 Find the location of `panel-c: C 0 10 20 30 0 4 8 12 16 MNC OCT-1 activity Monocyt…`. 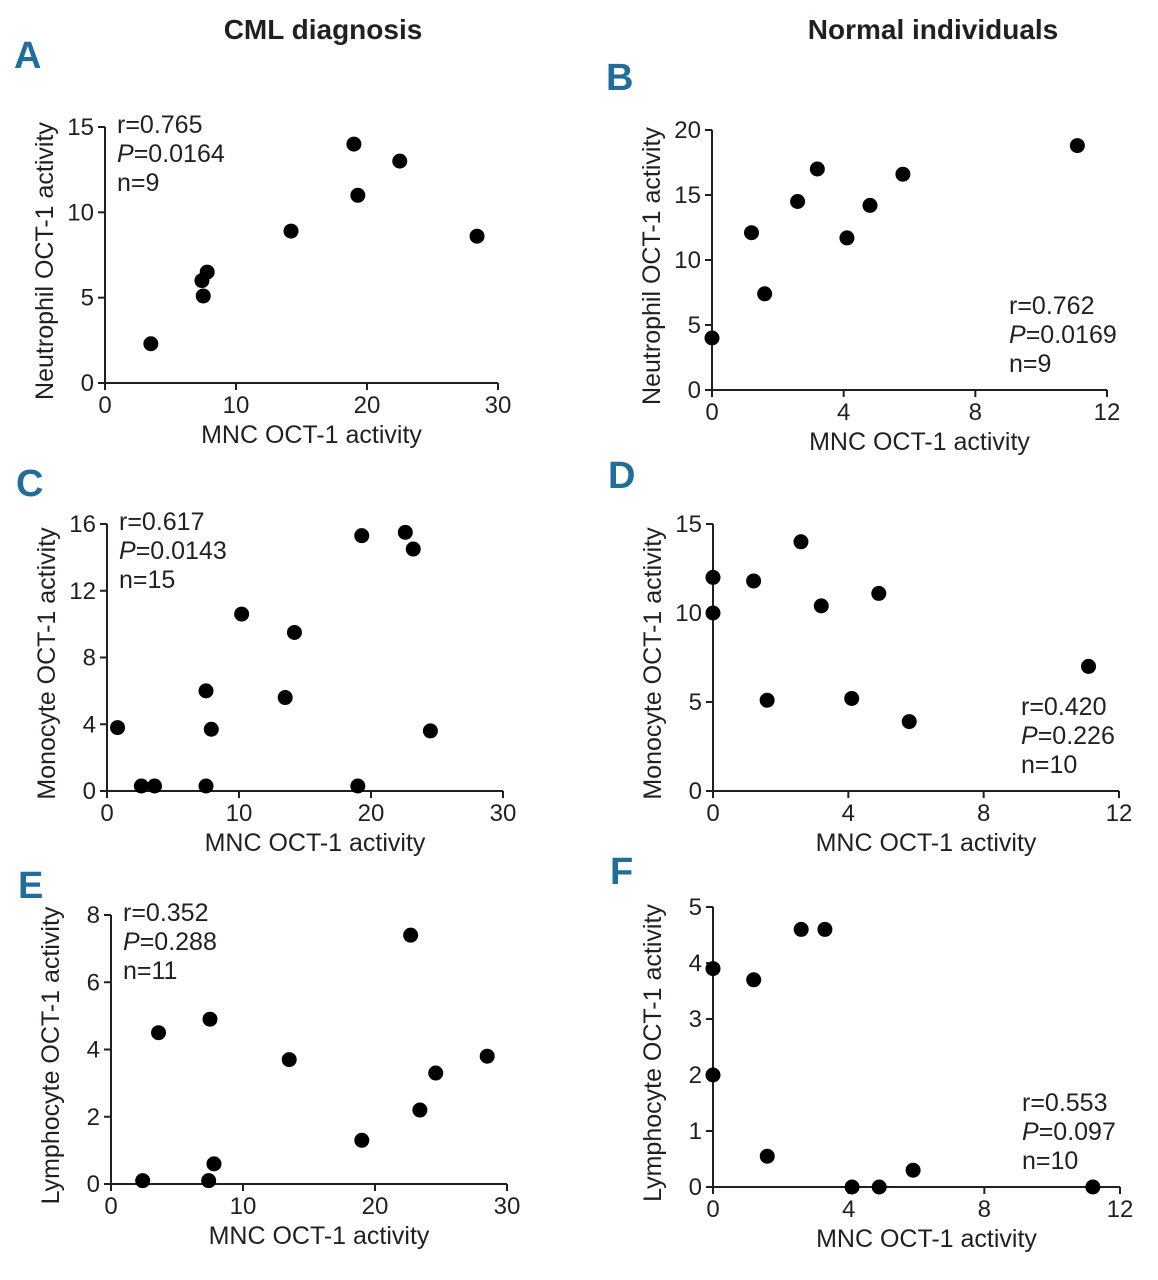

panel-c: C 0 10 20 30 0 4 8 12 16 MNC OCT-1 activity Monocyt… is located at coordinates (266, 660).